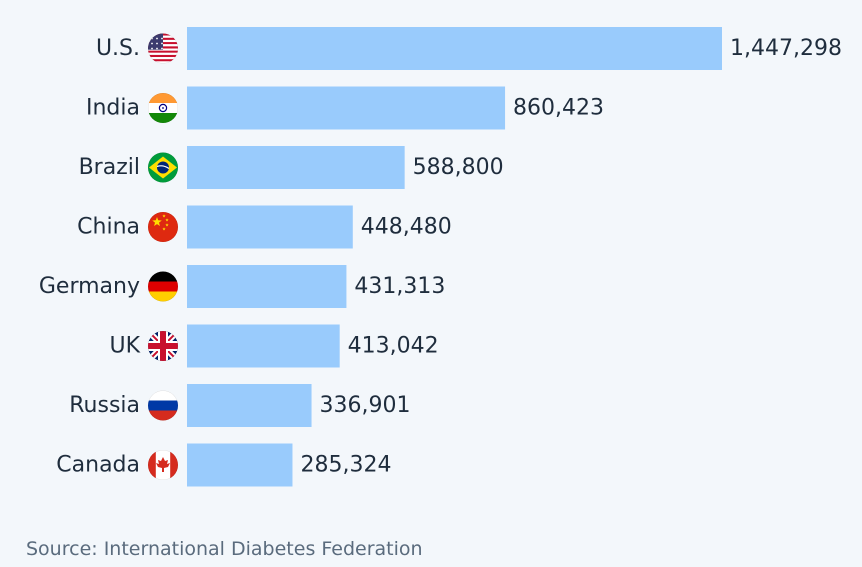  I want to click on brazil-flag-icon, so click(163, 167).